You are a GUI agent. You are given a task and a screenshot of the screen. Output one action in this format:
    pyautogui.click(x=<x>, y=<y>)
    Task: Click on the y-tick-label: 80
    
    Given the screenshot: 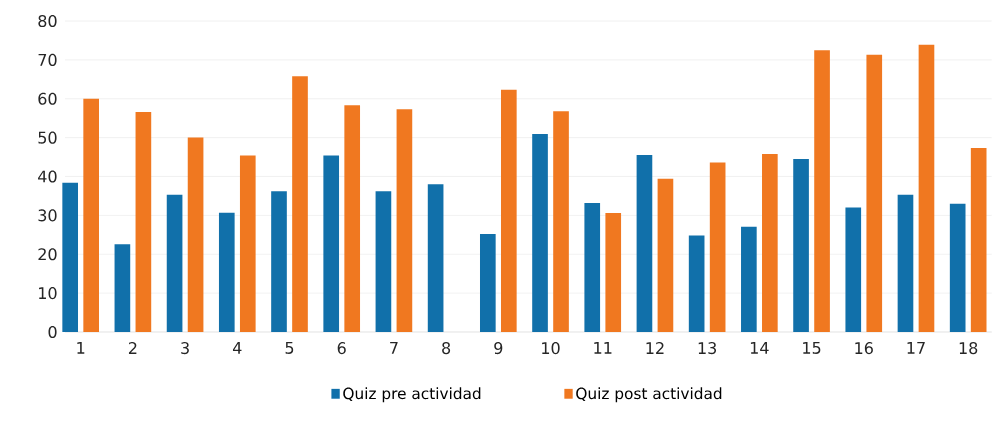 What is the action you would take?
    pyautogui.click(x=47, y=21)
    